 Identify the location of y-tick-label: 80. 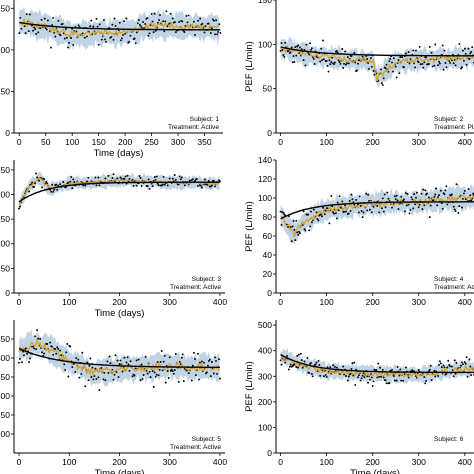
(268, 217).